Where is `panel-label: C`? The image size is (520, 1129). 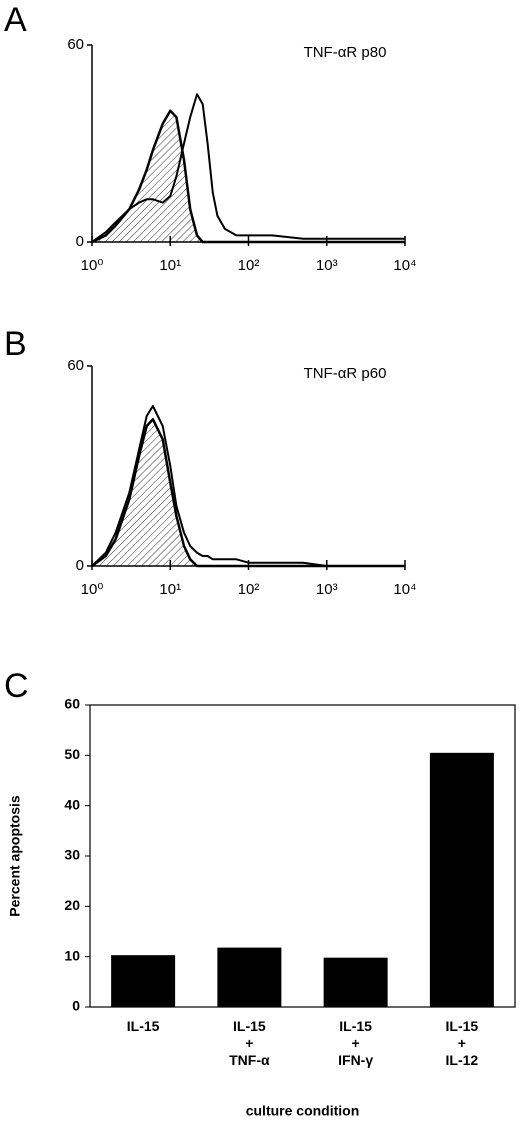
panel-label: C is located at coordinates (16, 686).